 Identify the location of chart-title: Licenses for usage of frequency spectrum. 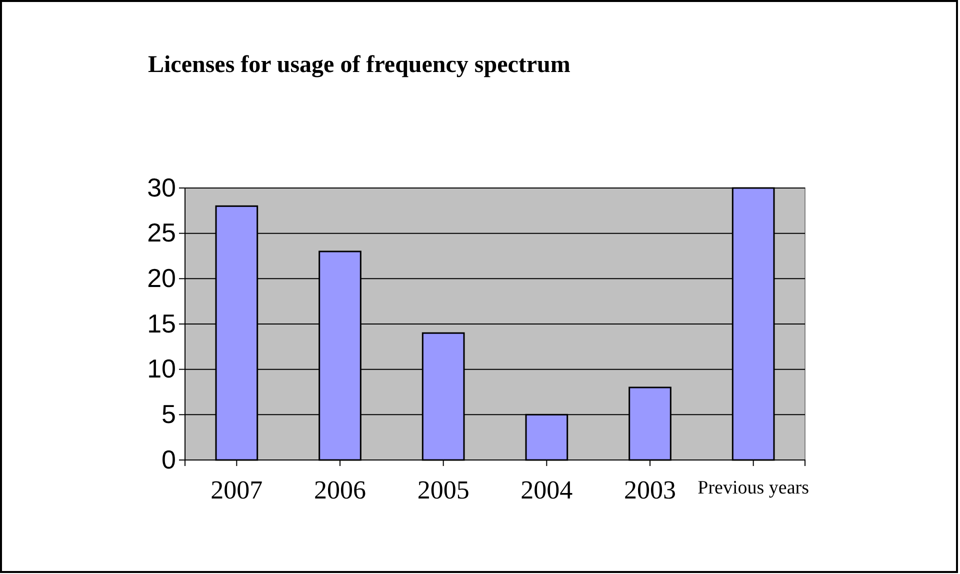
(359, 65).